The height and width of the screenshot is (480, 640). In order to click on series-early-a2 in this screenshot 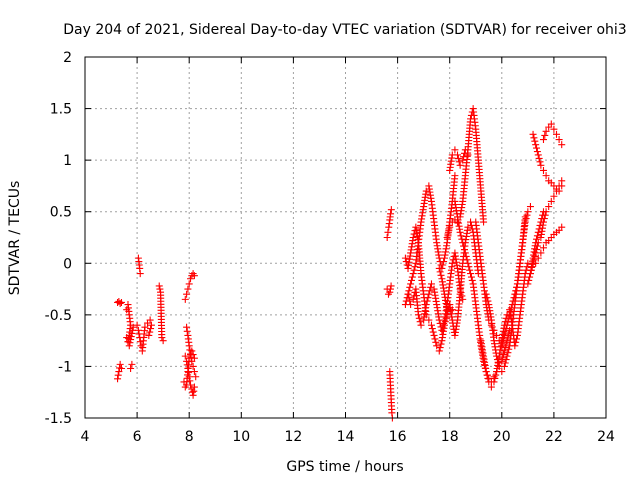, I will do `click(119, 371)`.